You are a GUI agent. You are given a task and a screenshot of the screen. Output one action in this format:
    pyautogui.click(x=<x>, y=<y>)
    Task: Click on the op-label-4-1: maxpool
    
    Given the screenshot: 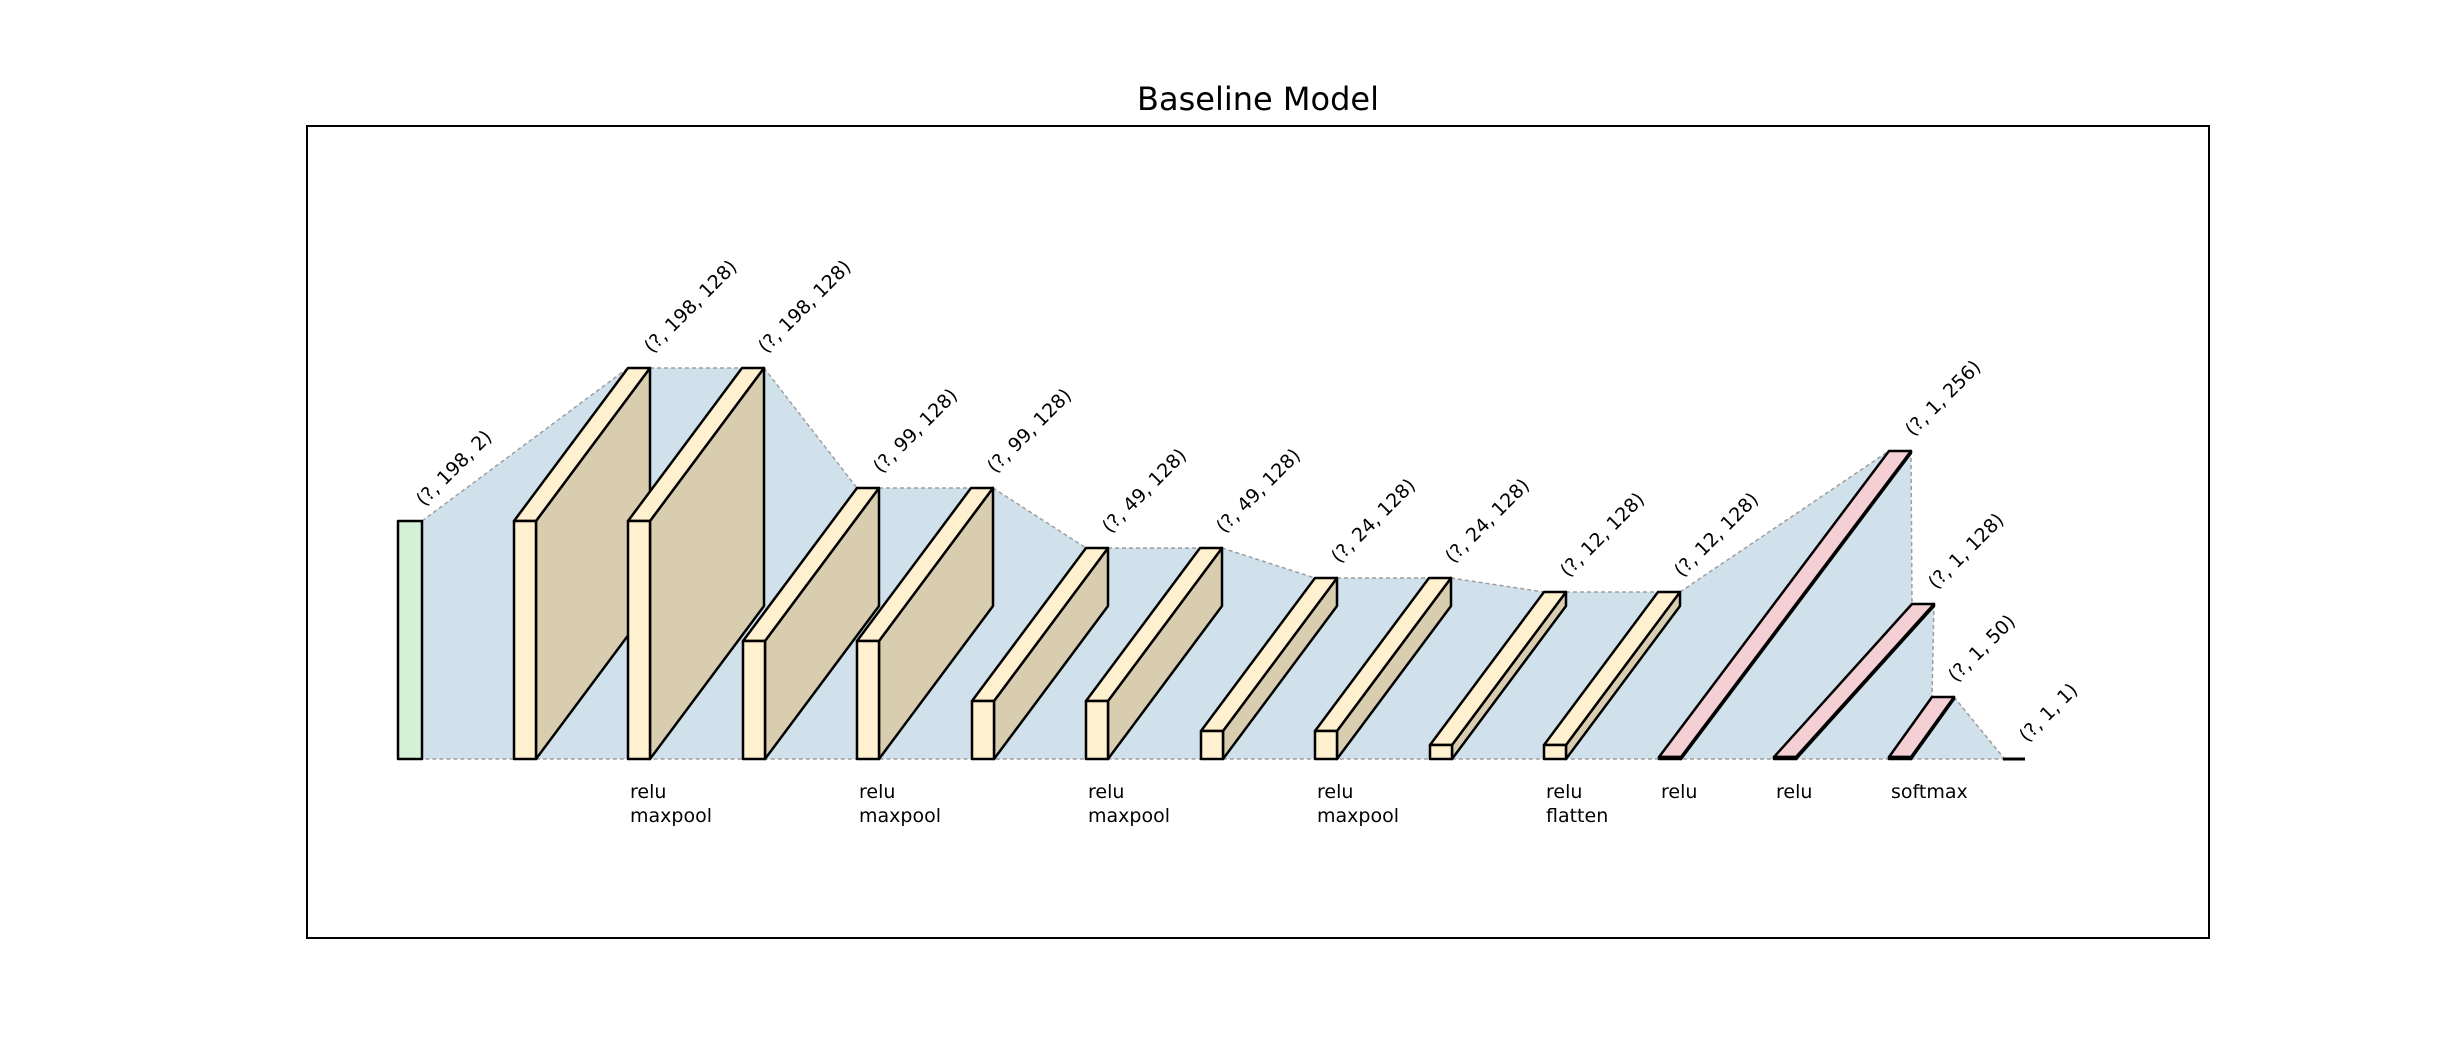 What is the action you would take?
    pyautogui.click(x=900, y=816)
    